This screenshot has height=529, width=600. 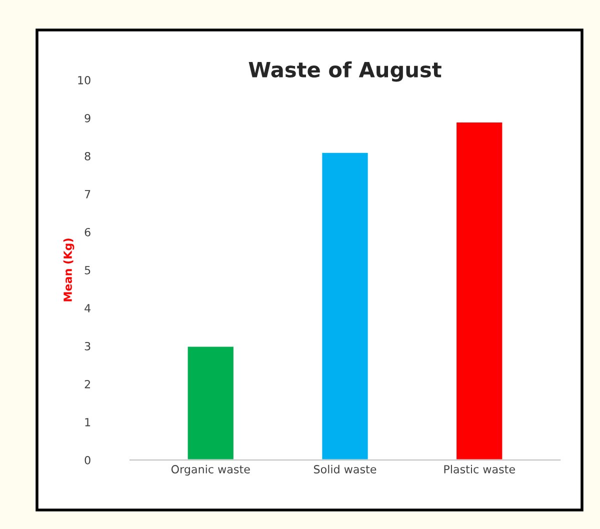 I want to click on y-axis-title: Mean (Kg), so click(x=68, y=270).